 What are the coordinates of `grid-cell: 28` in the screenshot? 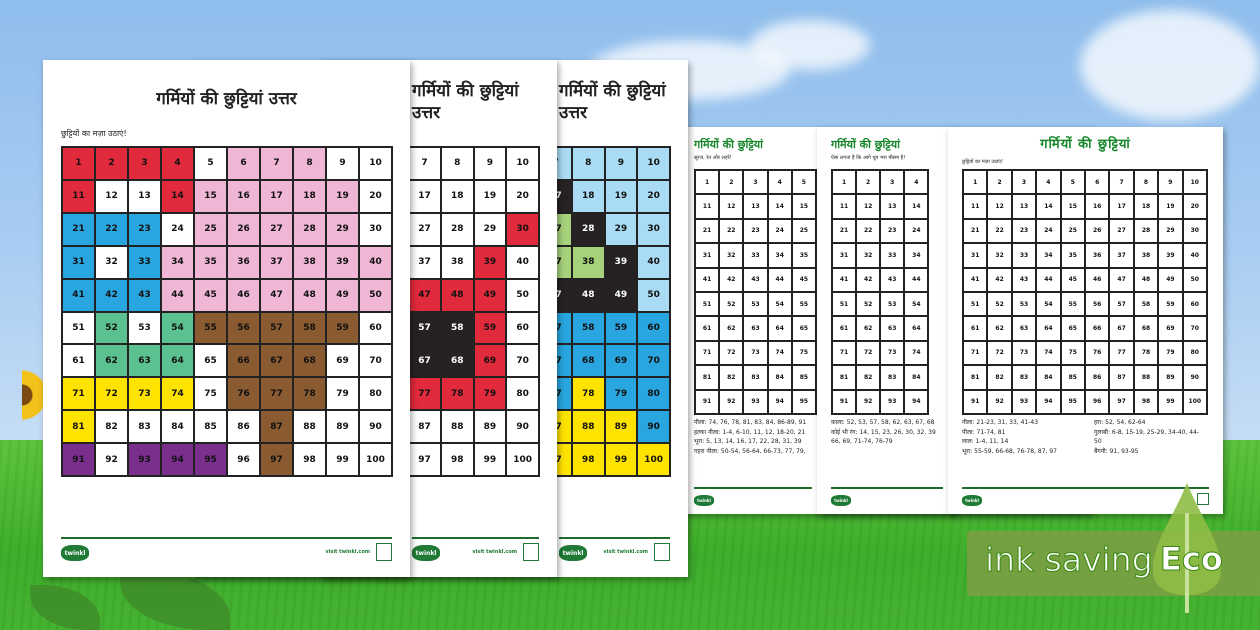 It's located at (309, 229).